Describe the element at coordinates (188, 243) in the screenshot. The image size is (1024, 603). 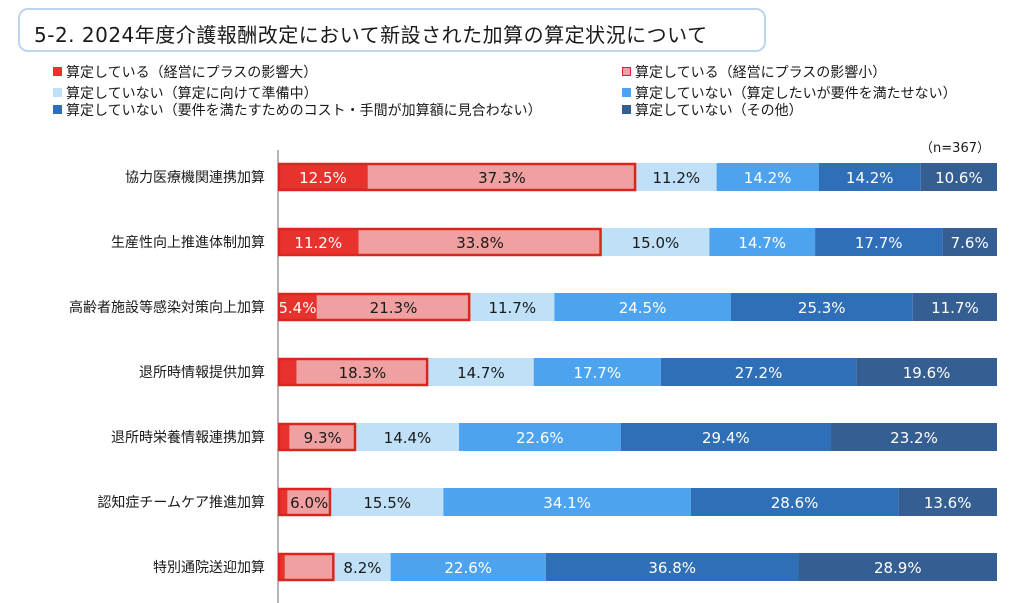
I see `category-label: 生産性向上推進体制加算` at that location.